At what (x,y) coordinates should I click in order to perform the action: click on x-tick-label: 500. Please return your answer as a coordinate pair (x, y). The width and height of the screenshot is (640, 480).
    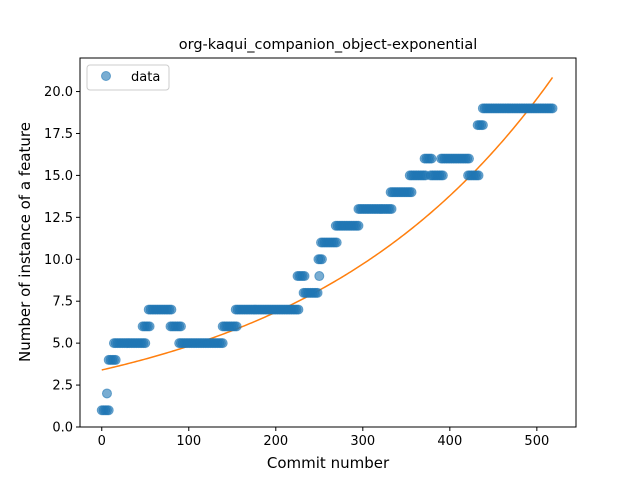
    Looking at the image, I should click on (536, 441).